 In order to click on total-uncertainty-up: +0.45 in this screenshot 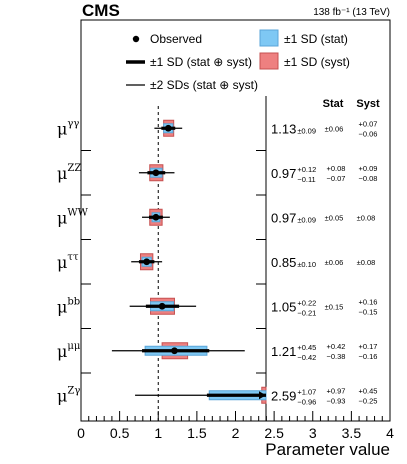, I will do `click(306, 347)`.